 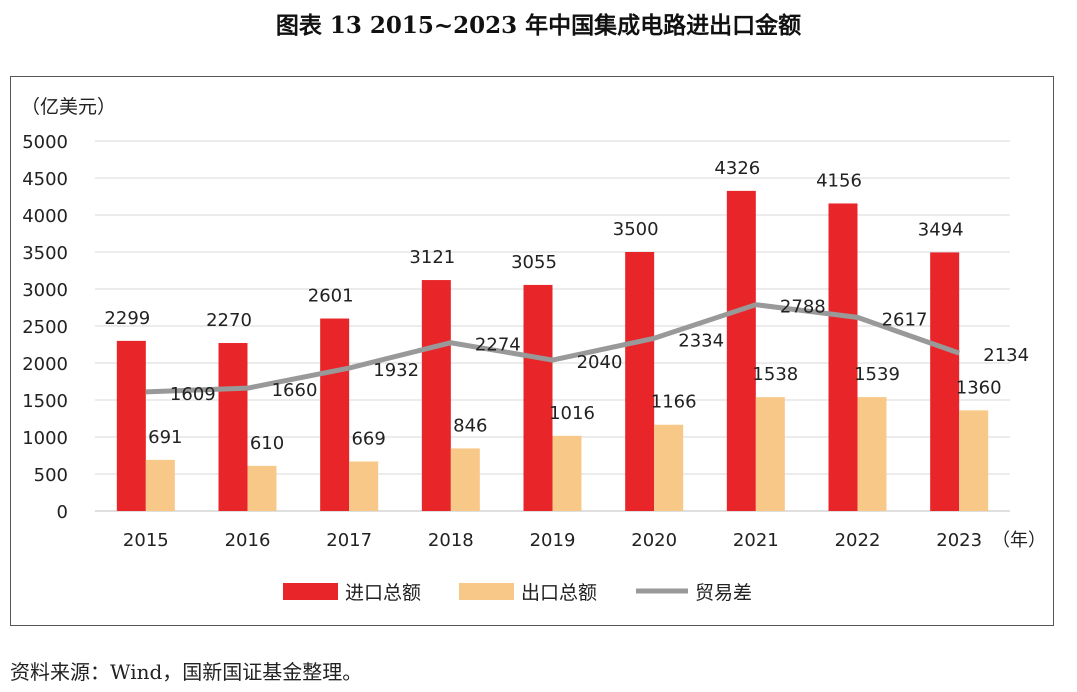 I want to click on y-tick-label: 500, so click(x=51, y=475).